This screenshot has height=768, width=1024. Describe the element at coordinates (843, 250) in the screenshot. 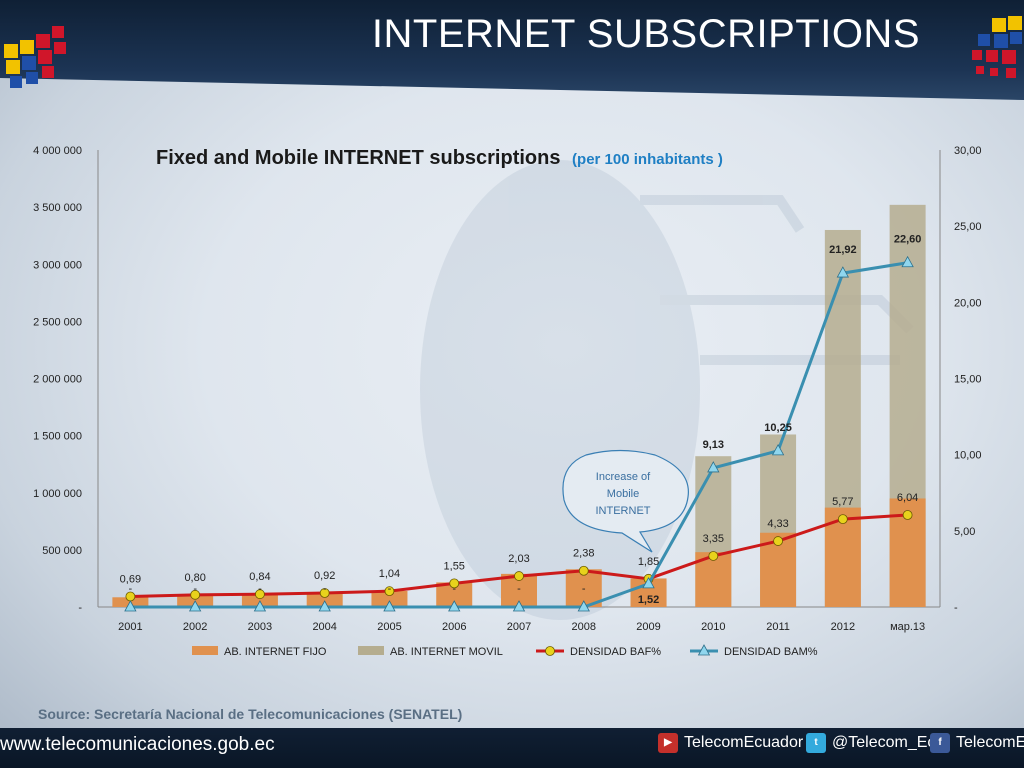

I see `bam-data-label: 21,92` at that location.